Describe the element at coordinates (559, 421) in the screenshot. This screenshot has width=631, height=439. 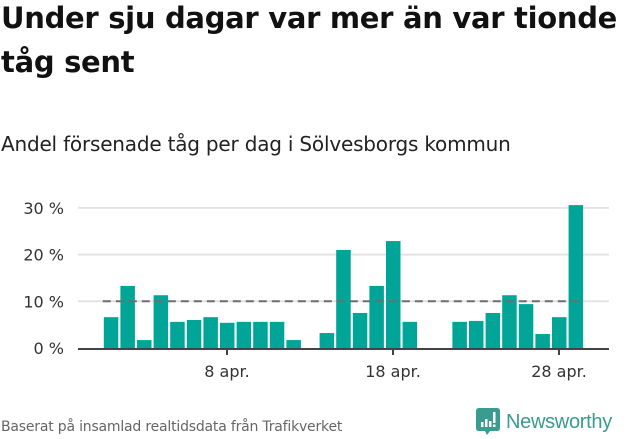
I see `logo-text: Newsworthy` at that location.